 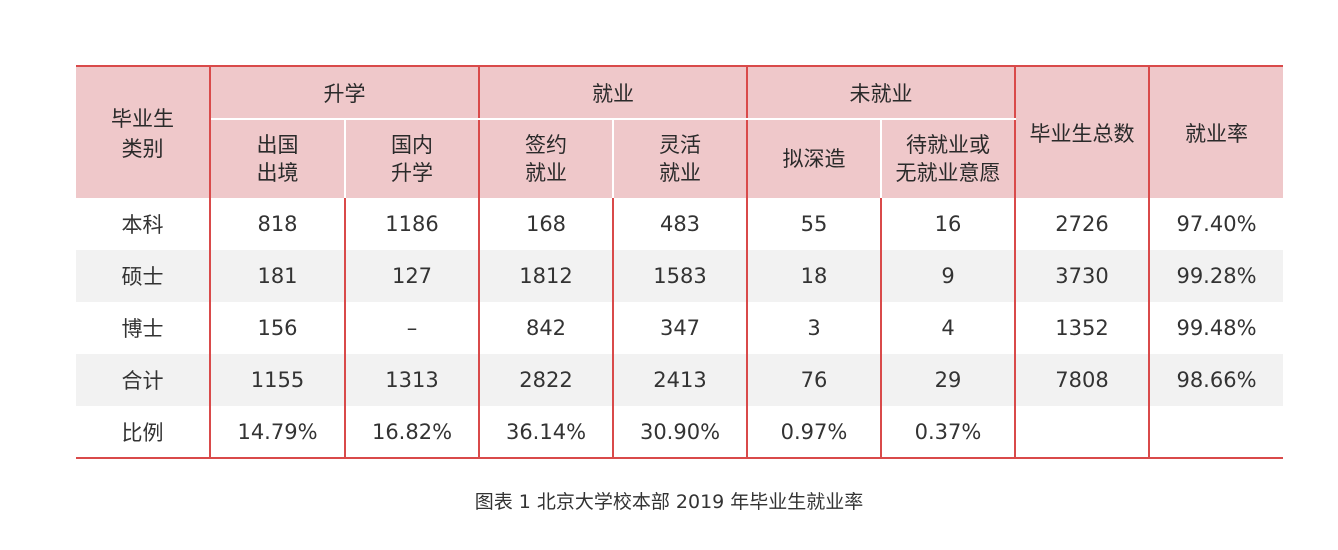 What do you see at coordinates (143, 224) in the screenshot?
I see `cell-category: 本科` at bounding box center [143, 224].